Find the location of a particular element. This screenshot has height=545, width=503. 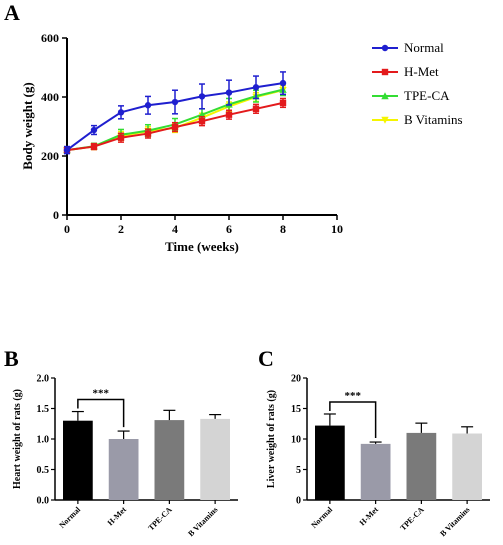

y-tick-label: 2.0 is located at coordinates (43, 379).